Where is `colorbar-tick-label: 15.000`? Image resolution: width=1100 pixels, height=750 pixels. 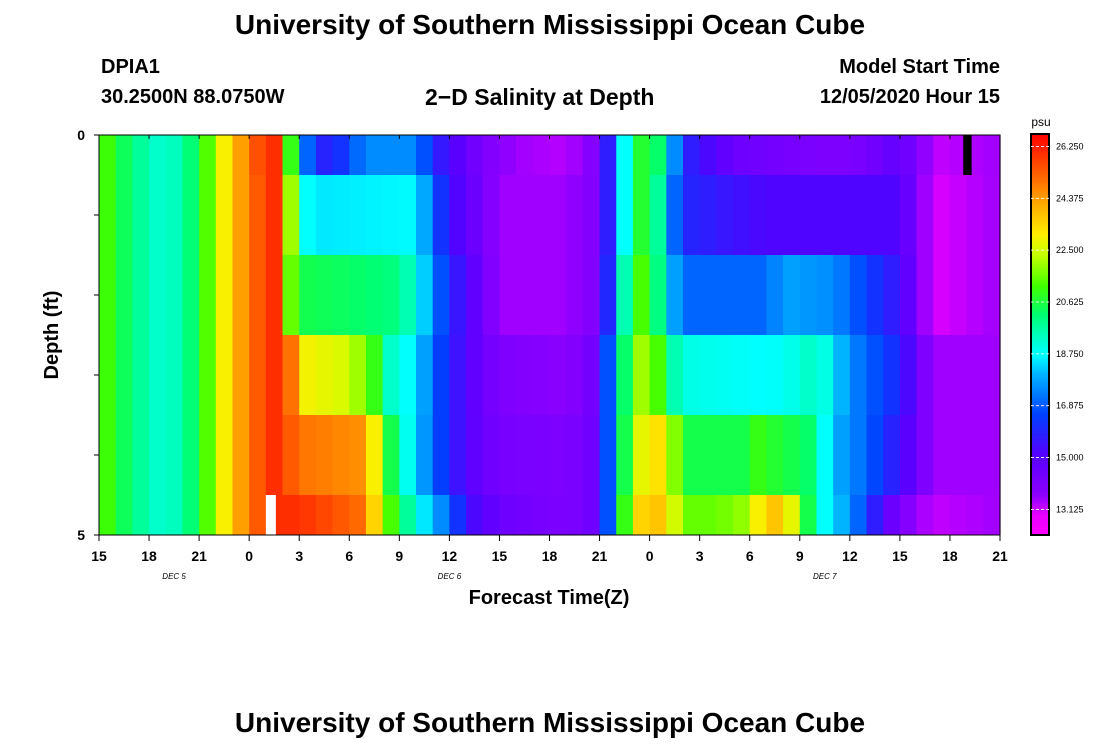 colorbar-tick-label: 15.000 is located at coordinates (1070, 458).